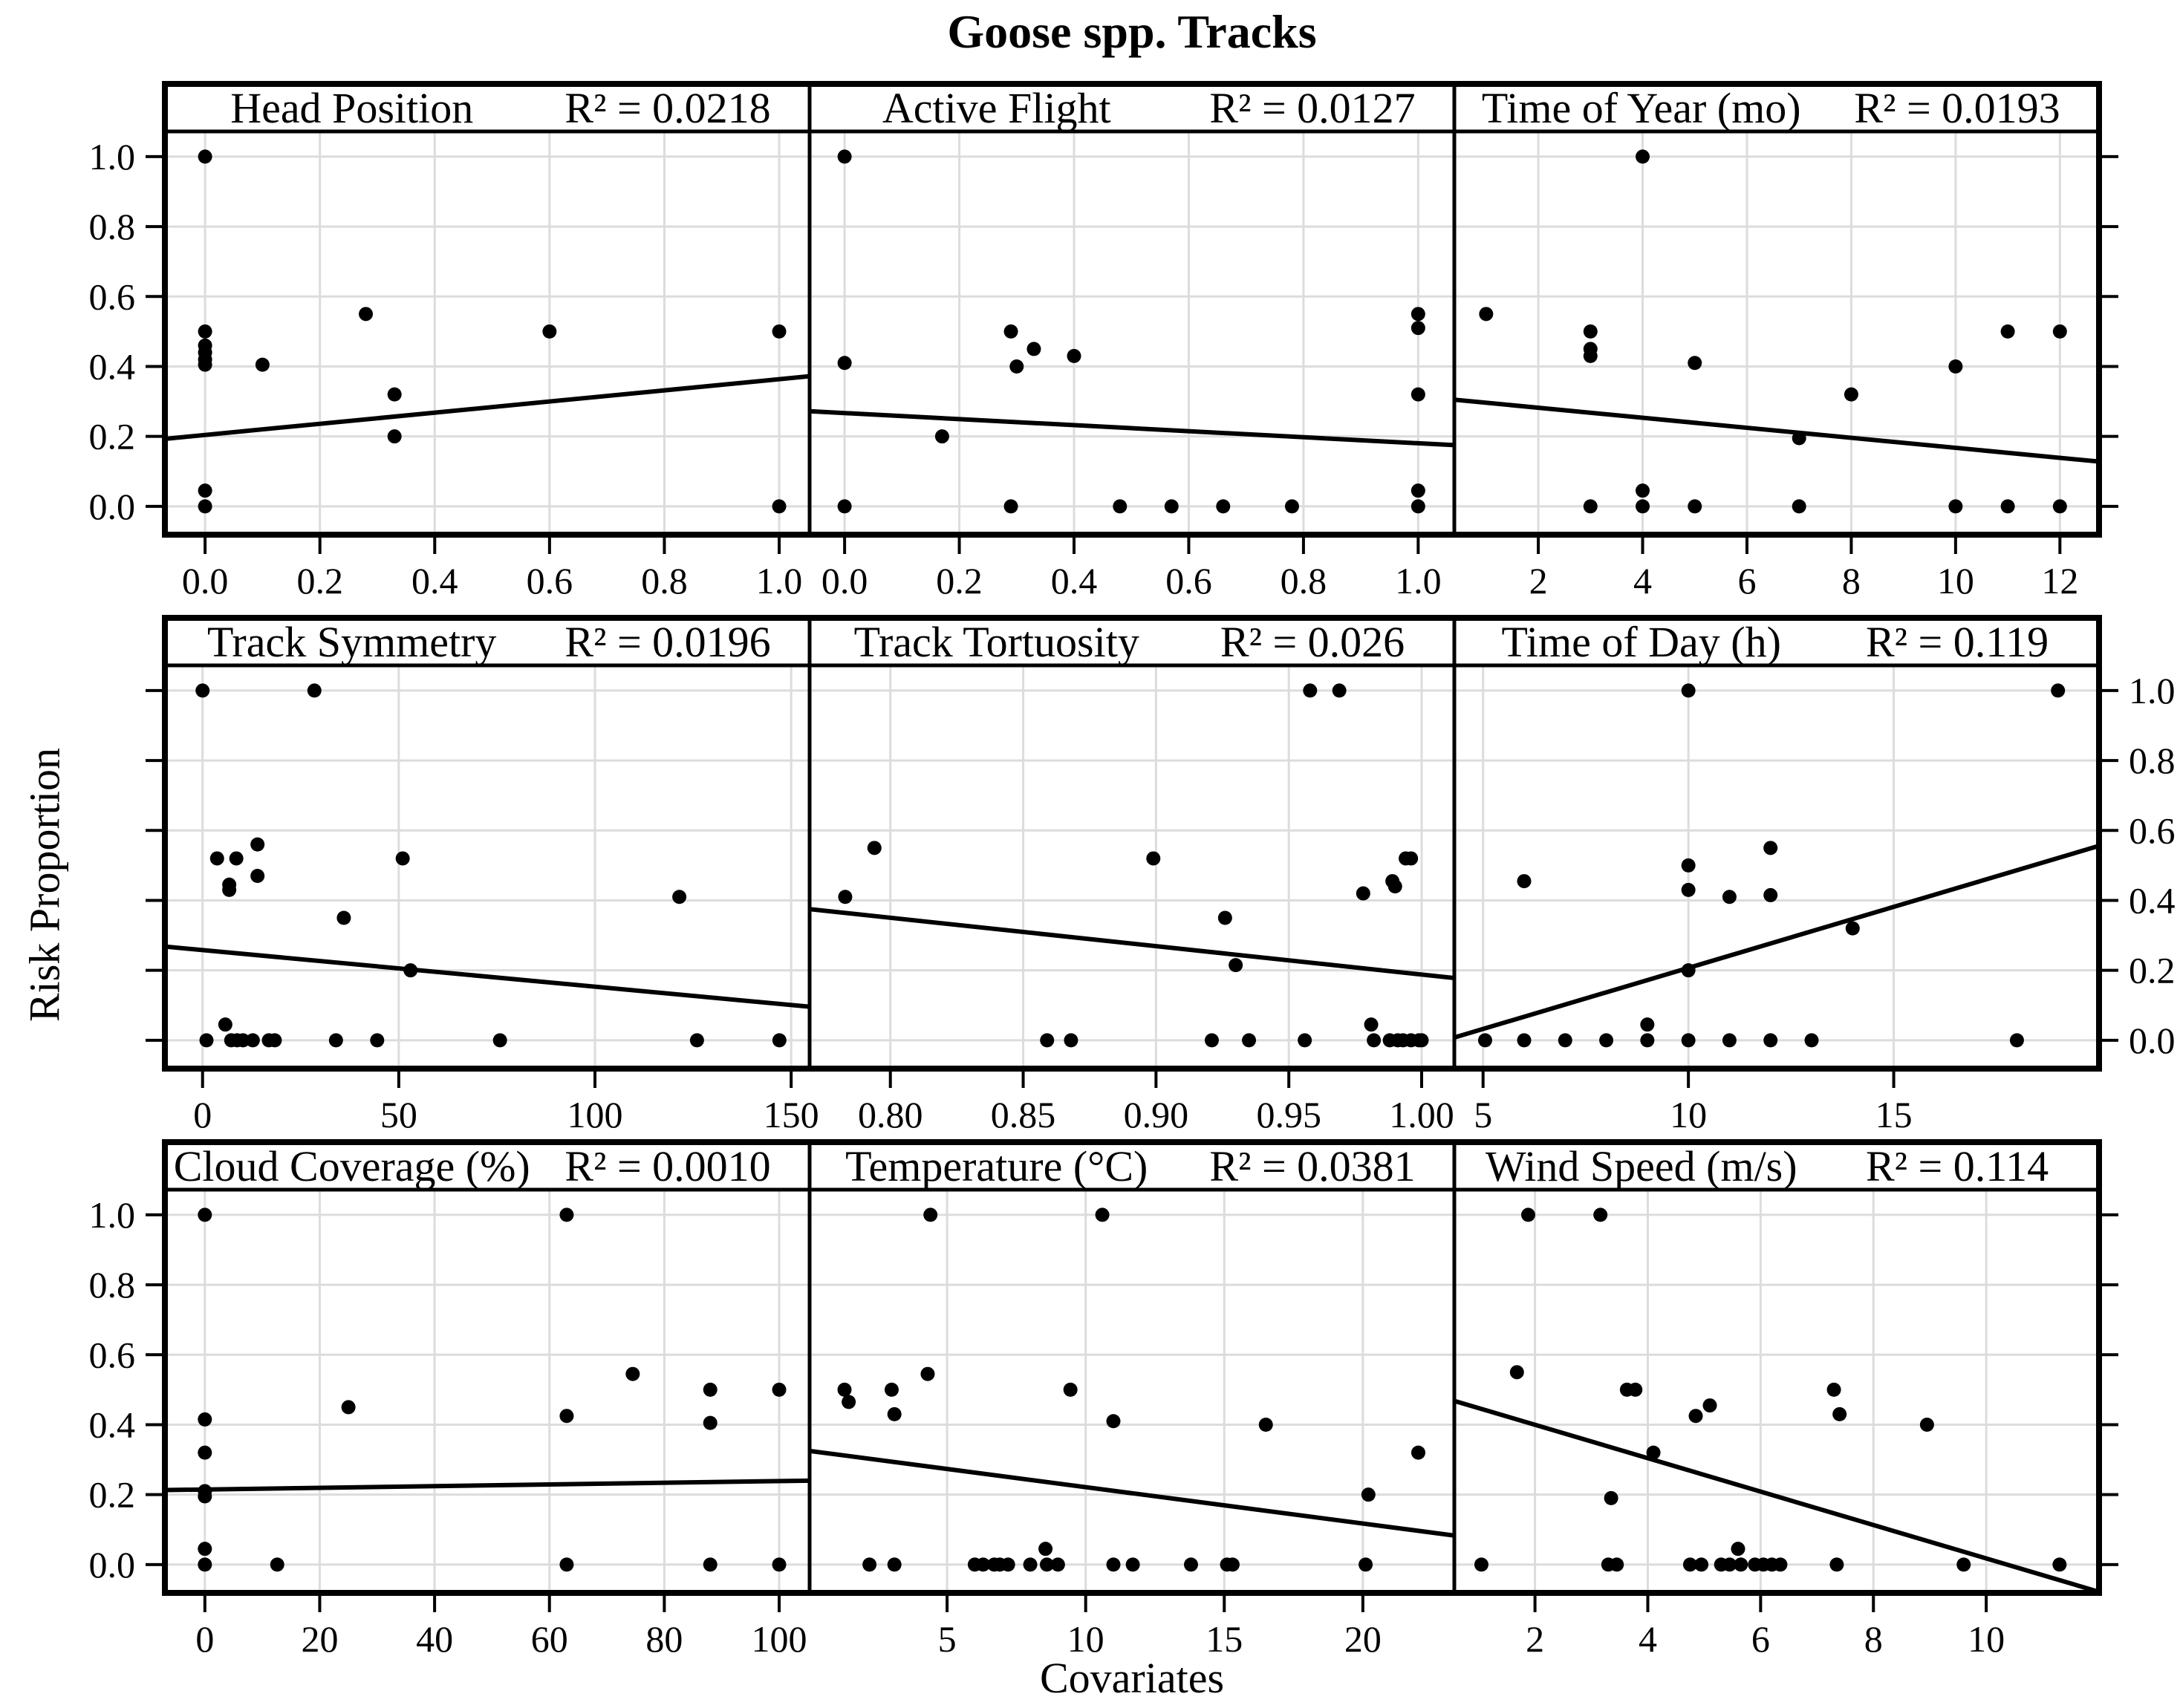 Image resolution: width=2180 pixels, height=1708 pixels. I want to click on strip-title: Active Flight, so click(996, 108).